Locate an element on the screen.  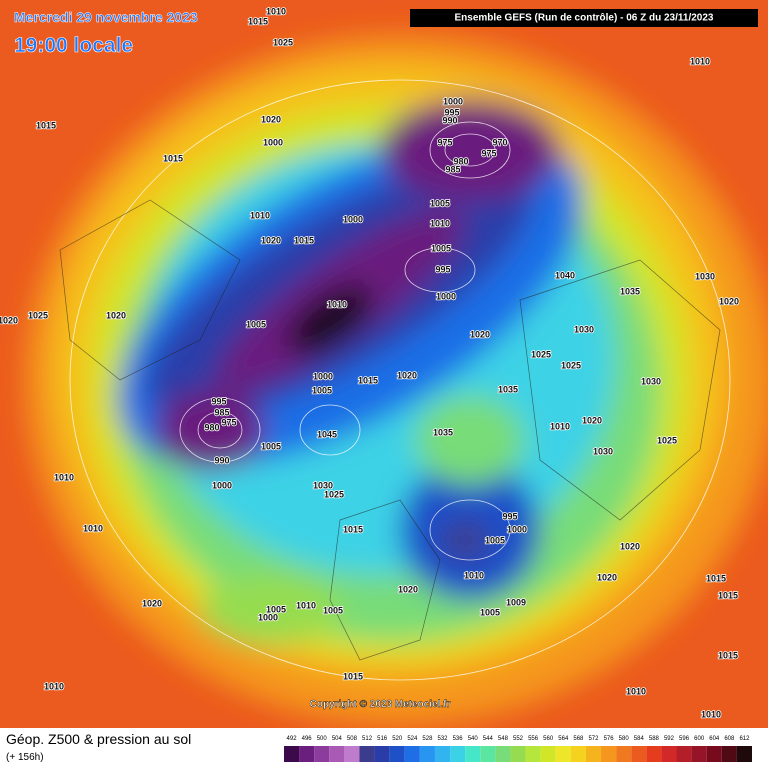
scale-label: 500 is located at coordinates (322, 739).